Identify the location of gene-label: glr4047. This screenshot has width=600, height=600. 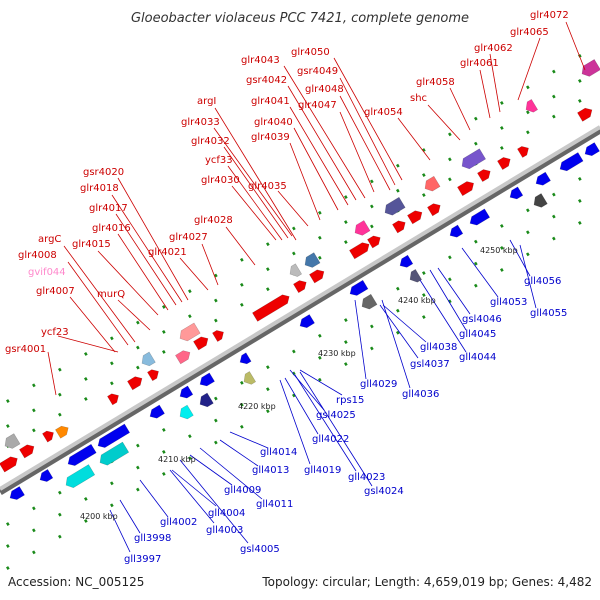
(317, 105).